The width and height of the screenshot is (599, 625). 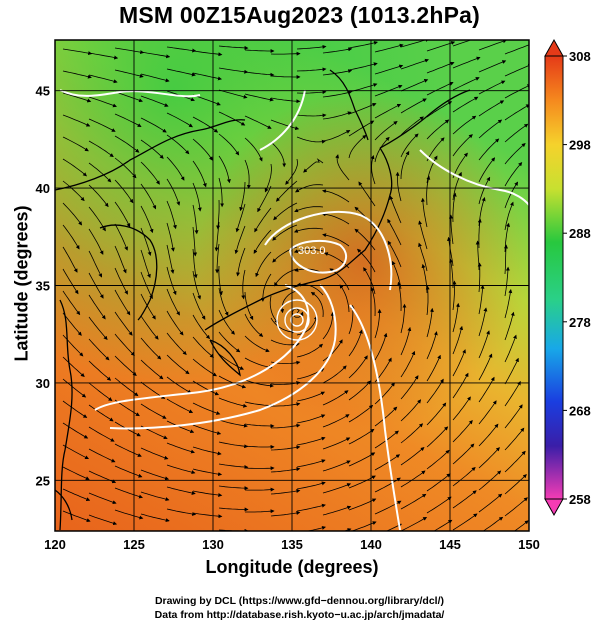 I want to click on x-tick-label: 145, so click(x=450, y=544).